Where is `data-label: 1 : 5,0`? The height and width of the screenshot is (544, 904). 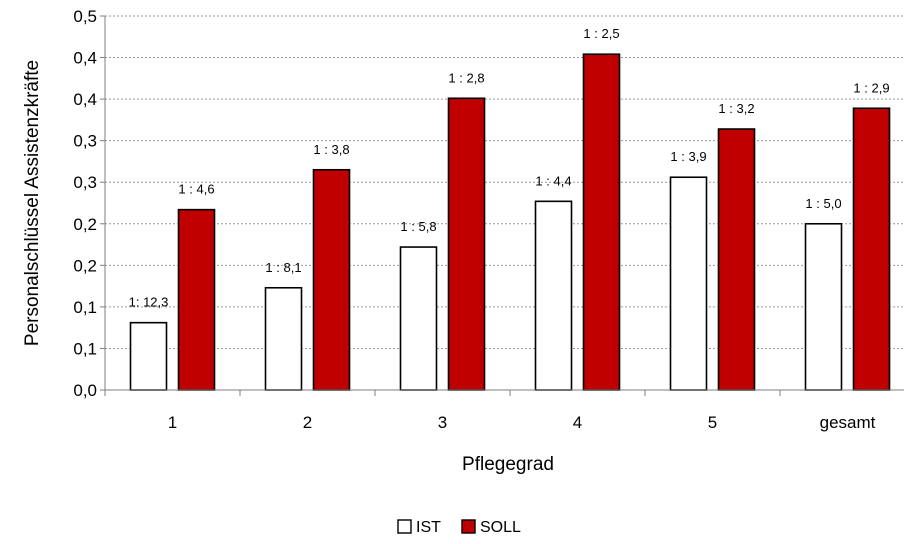
data-label: 1 : 5,0 is located at coordinates (823, 203).